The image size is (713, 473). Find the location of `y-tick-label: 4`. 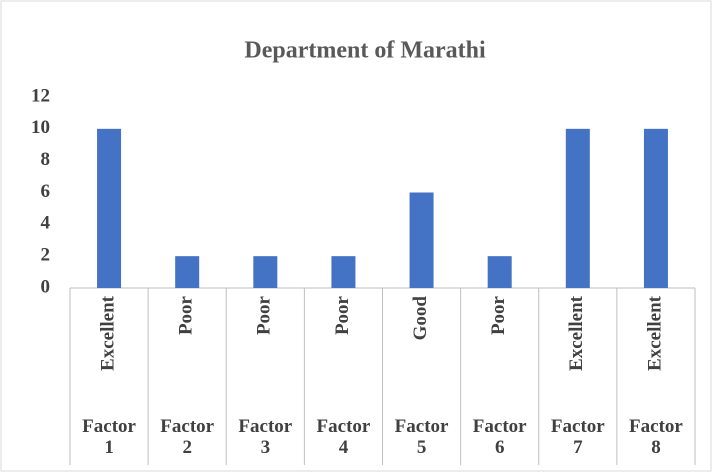

y-tick-label: 4 is located at coordinates (46, 223).